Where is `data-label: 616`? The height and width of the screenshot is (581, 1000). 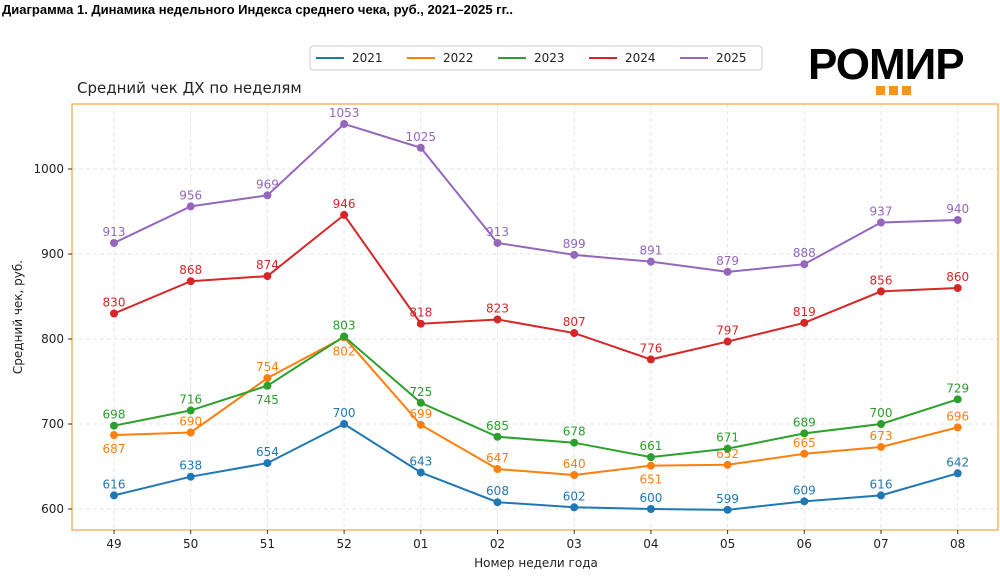
data-label: 616 is located at coordinates (881, 484).